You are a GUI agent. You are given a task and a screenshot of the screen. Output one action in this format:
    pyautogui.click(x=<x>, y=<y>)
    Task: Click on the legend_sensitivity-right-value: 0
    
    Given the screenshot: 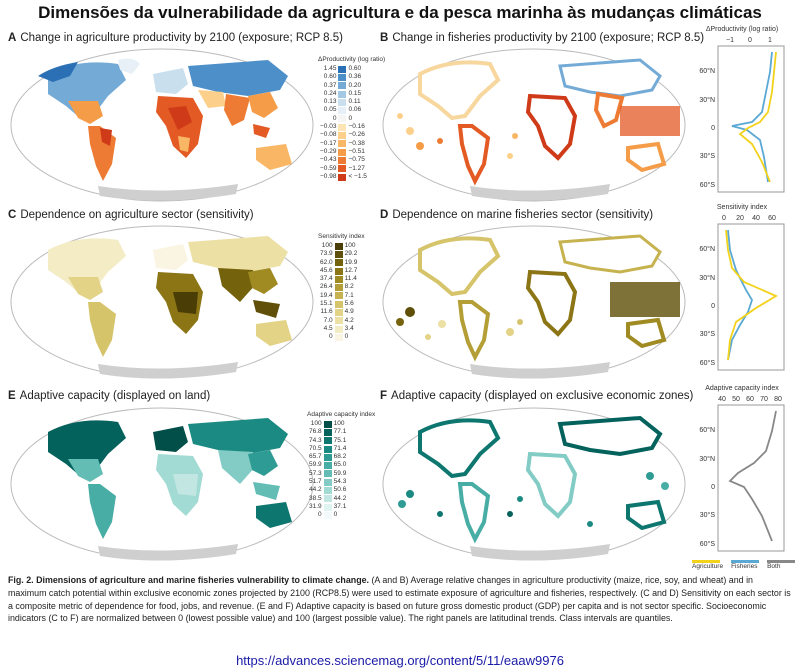 What is the action you would take?
    pyautogui.click(x=346, y=337)
    